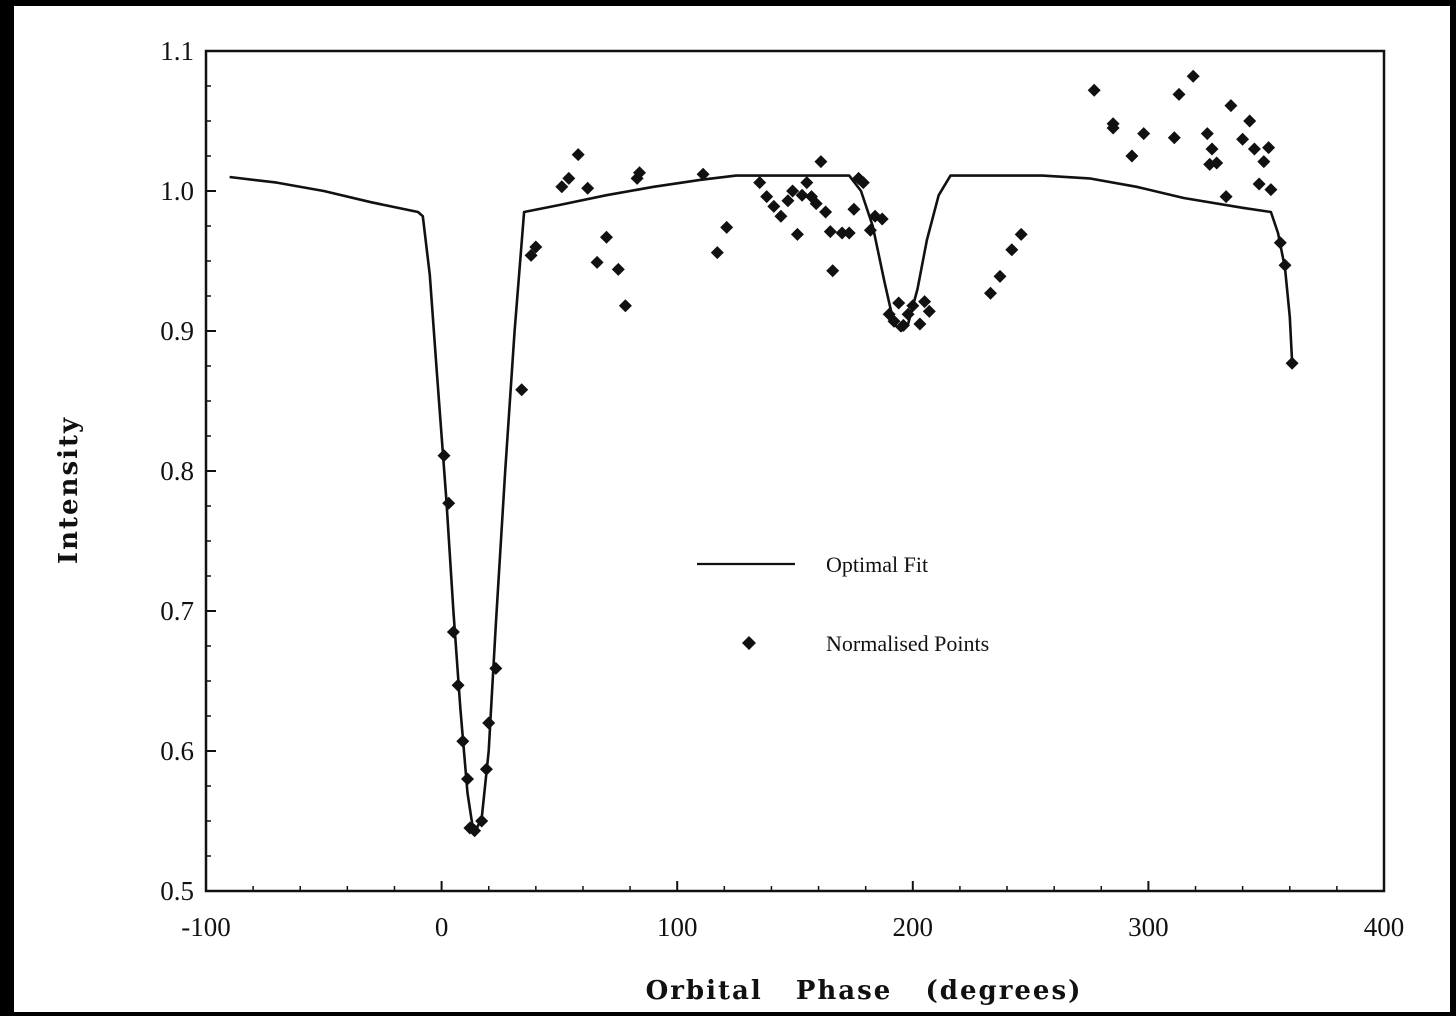  I want to click on y-tick-label: 0.6, so click(177, 751).